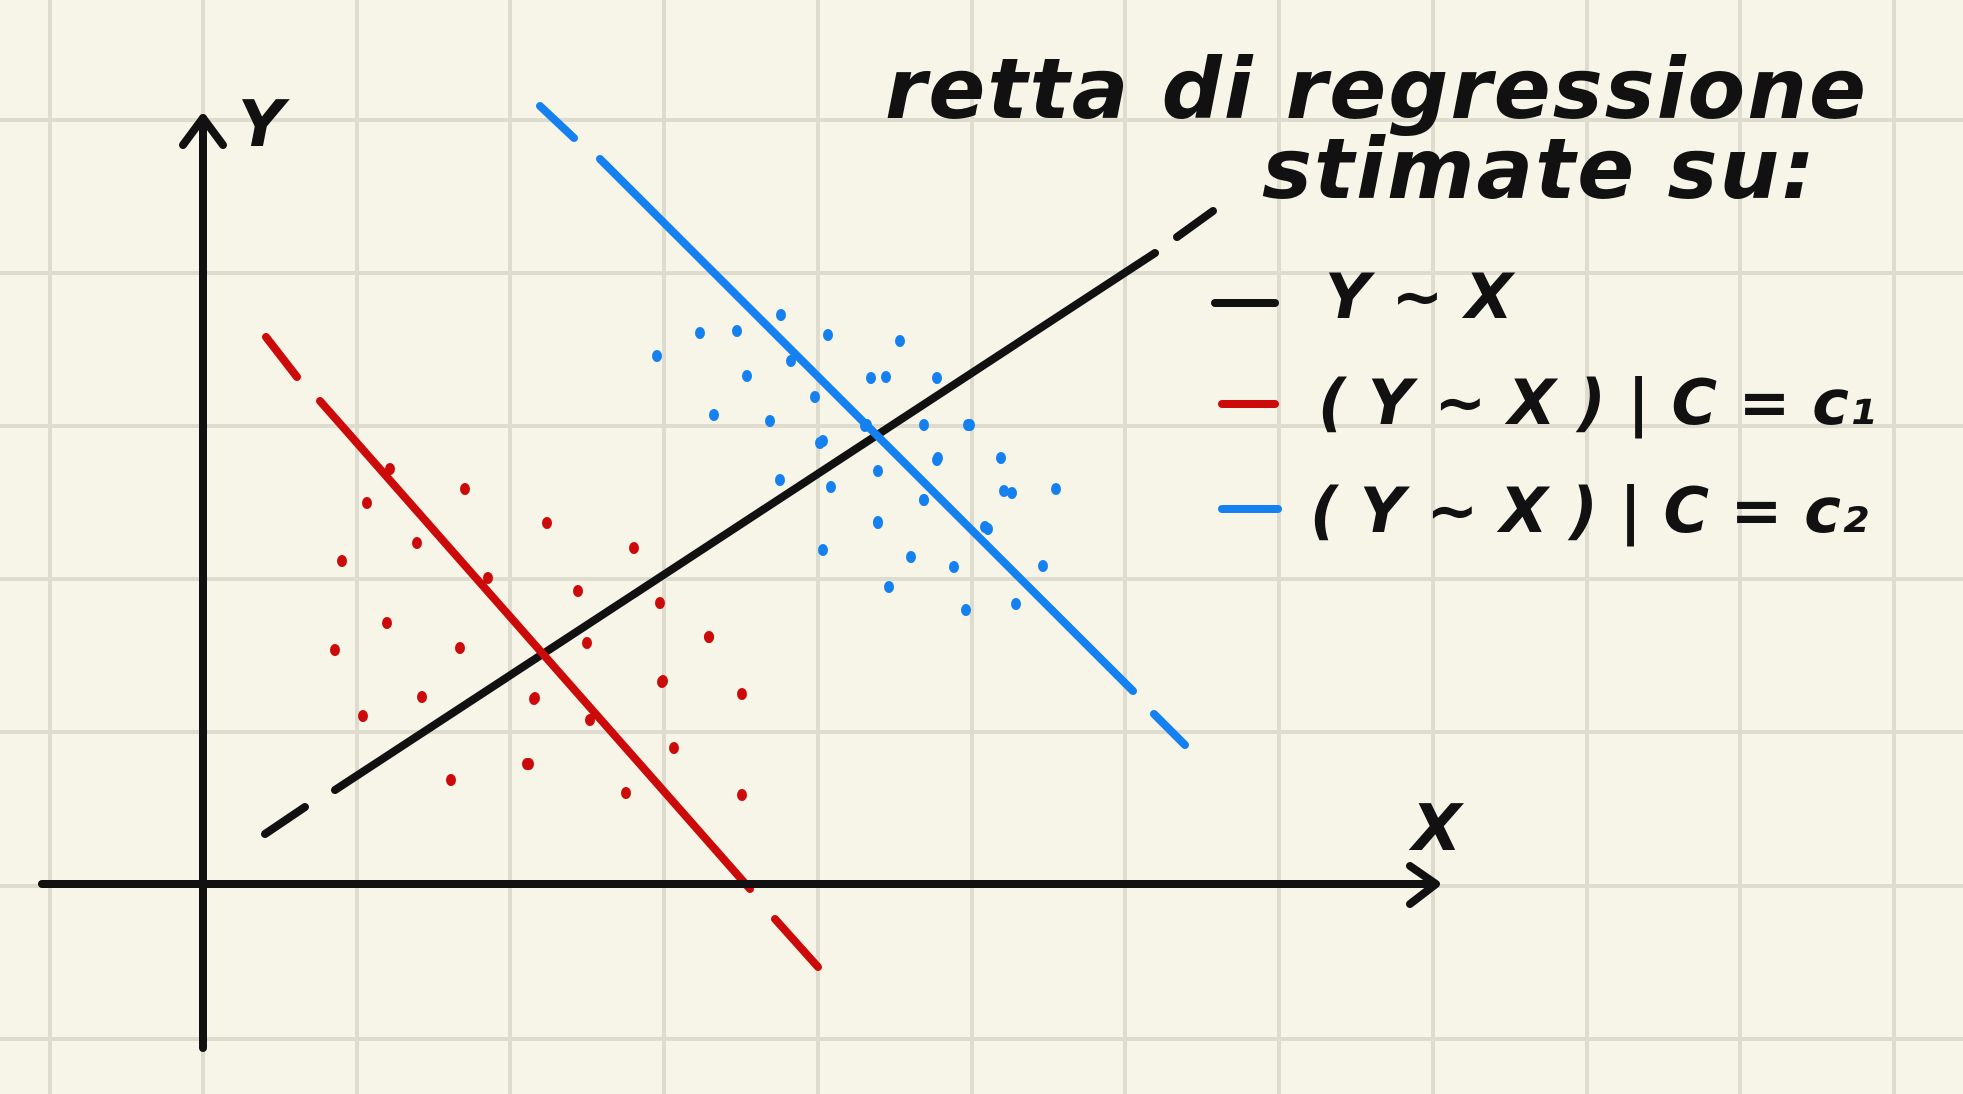  I want to click on black-line-dash-left, so click(285, 820).